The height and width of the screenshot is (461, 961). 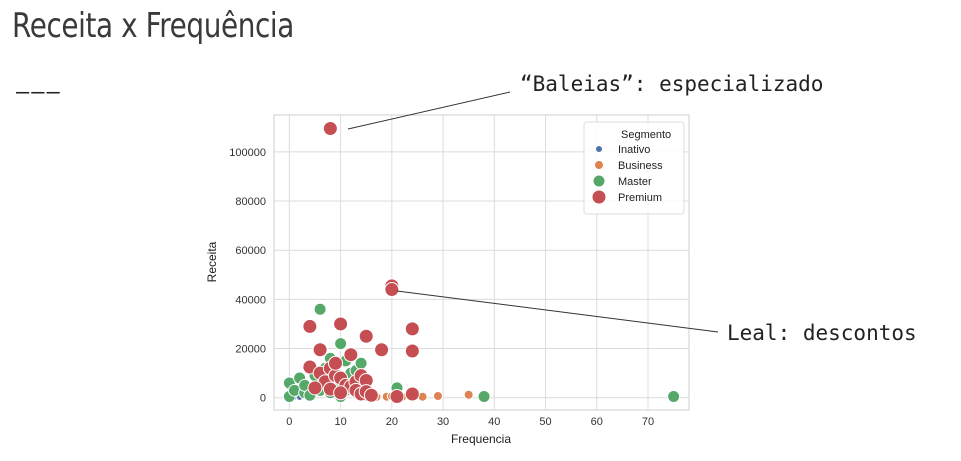 What do you see at coordinates (822, 333) in the screenshot?
I see `callout-loyal: Leal: descontos` at bounding box center [822, 333].